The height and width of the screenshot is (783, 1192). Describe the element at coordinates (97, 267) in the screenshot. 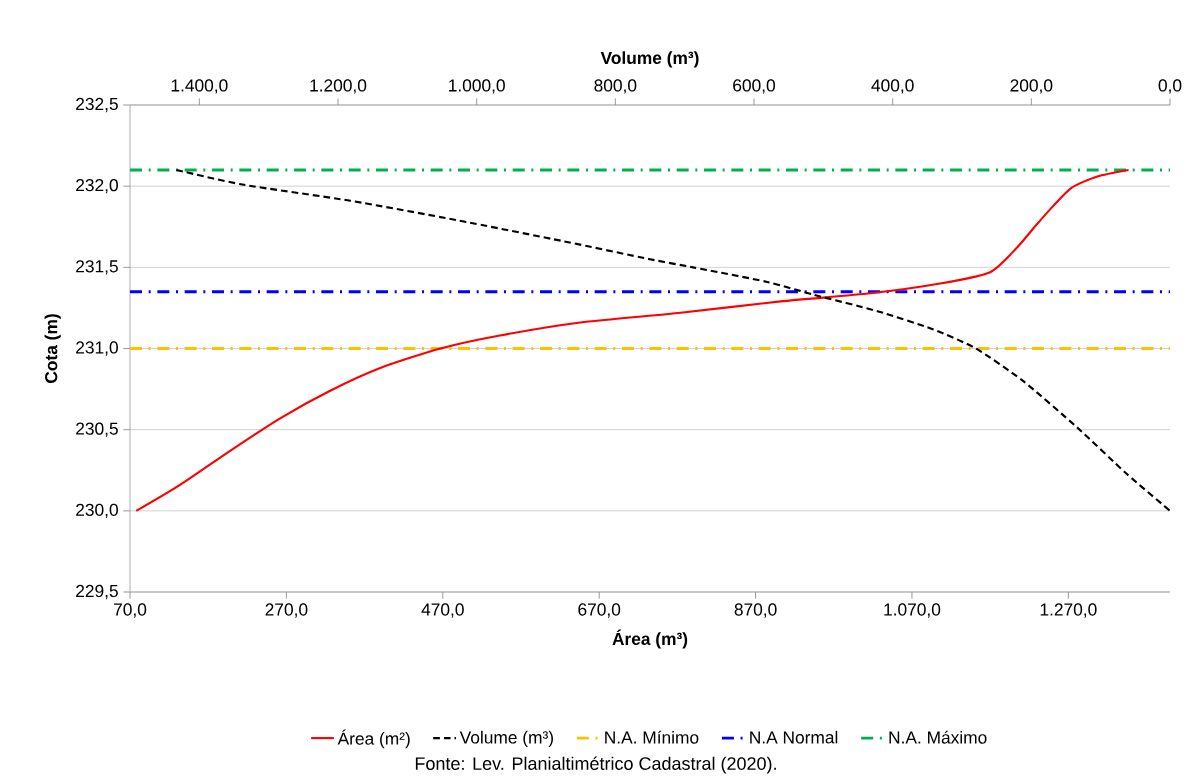

I see `y-tick-label: 231,5` at that location.